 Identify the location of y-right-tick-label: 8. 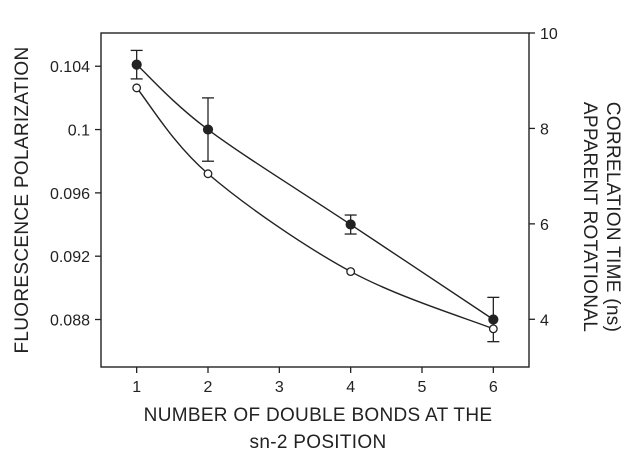
(544, 129).